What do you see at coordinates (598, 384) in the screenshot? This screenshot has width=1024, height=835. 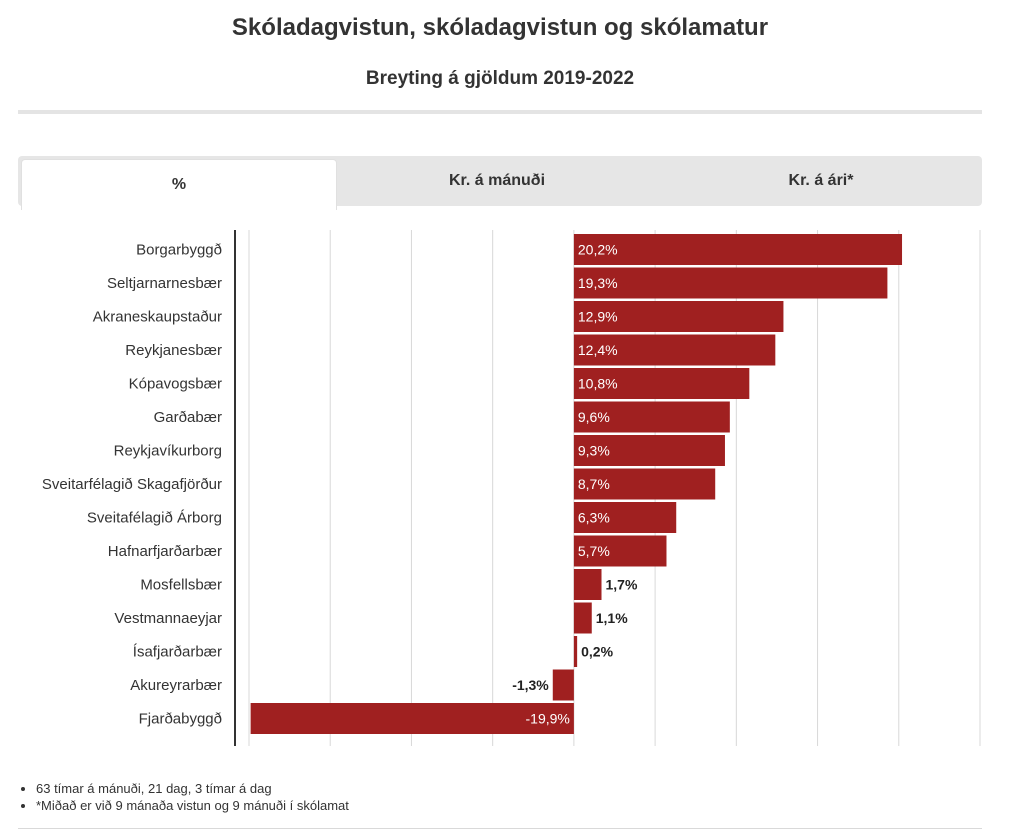 I see `value-label: 10,8%` at bounding box center [598, 384].